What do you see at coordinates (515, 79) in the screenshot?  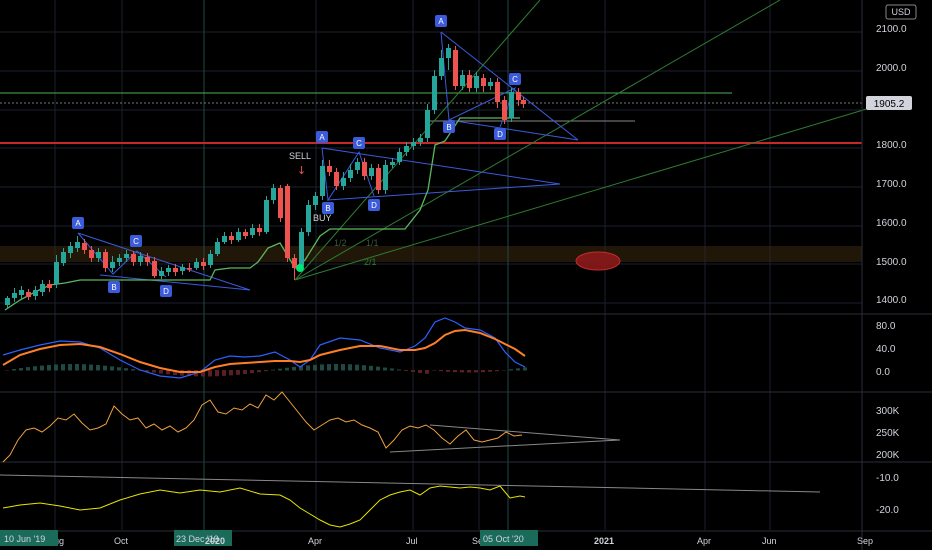 I see `badge-c` at bounding box center [515, 79].